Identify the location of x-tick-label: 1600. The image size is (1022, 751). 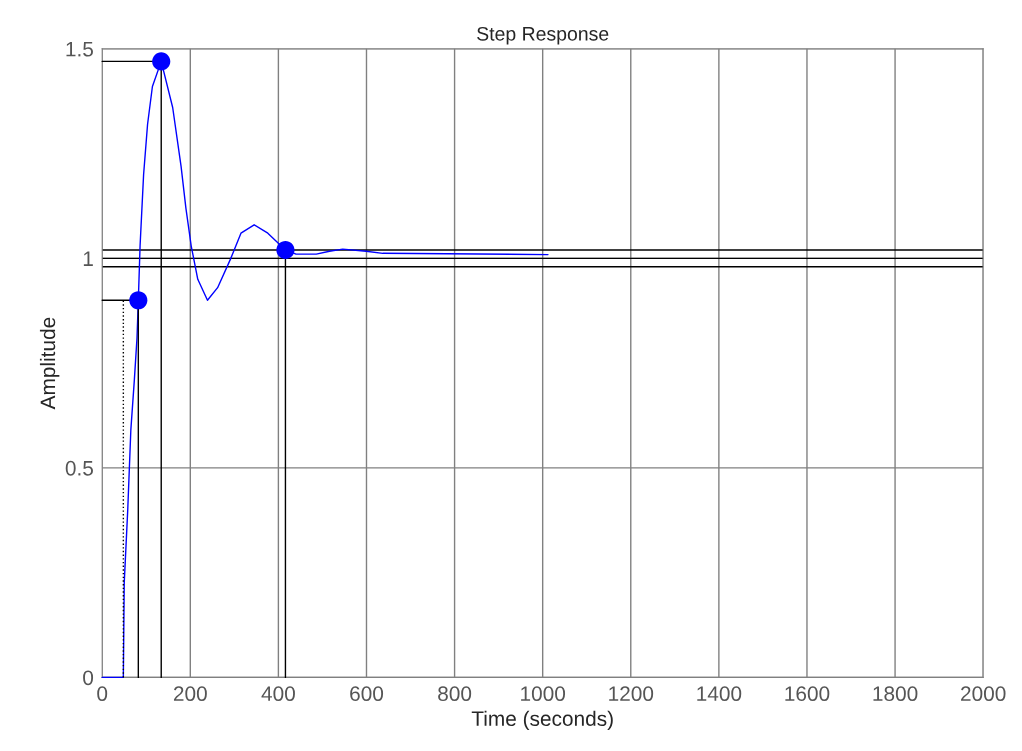
(807, 694).